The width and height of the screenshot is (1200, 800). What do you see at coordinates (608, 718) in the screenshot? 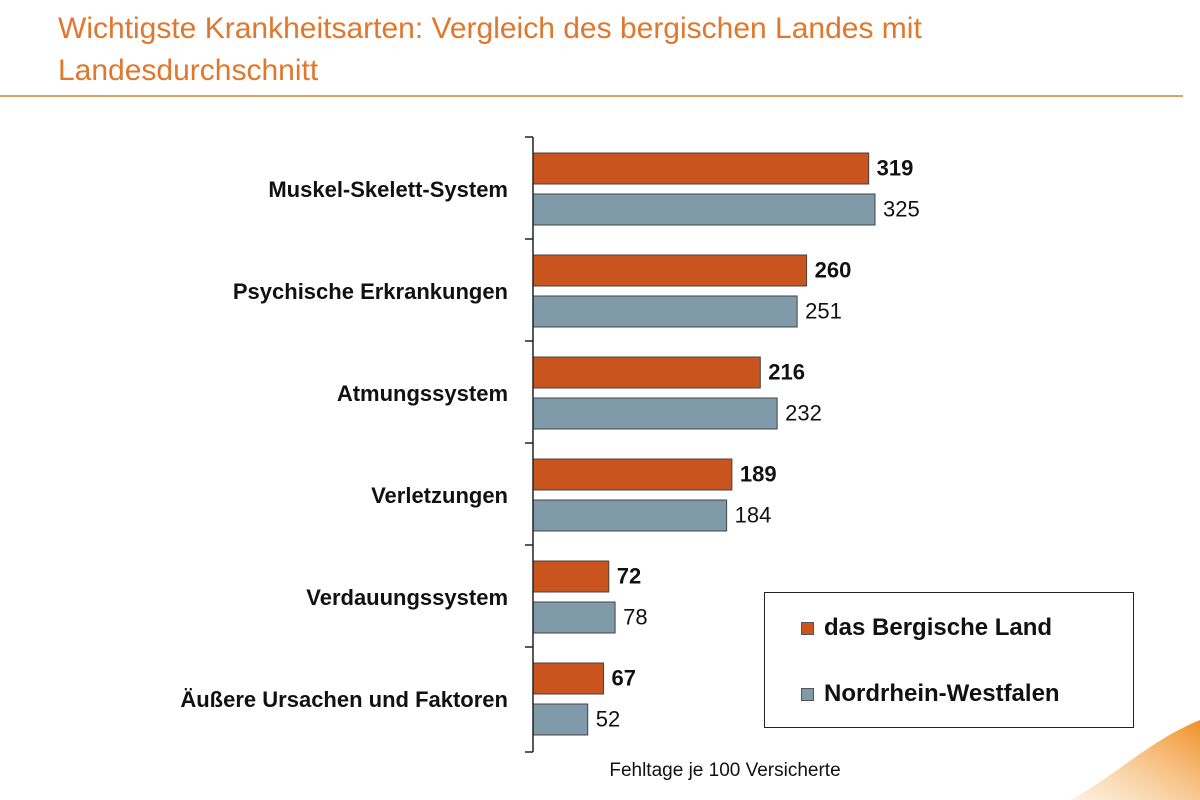
I see `data-label-nrw: 52` at bounding box center [608, 718].